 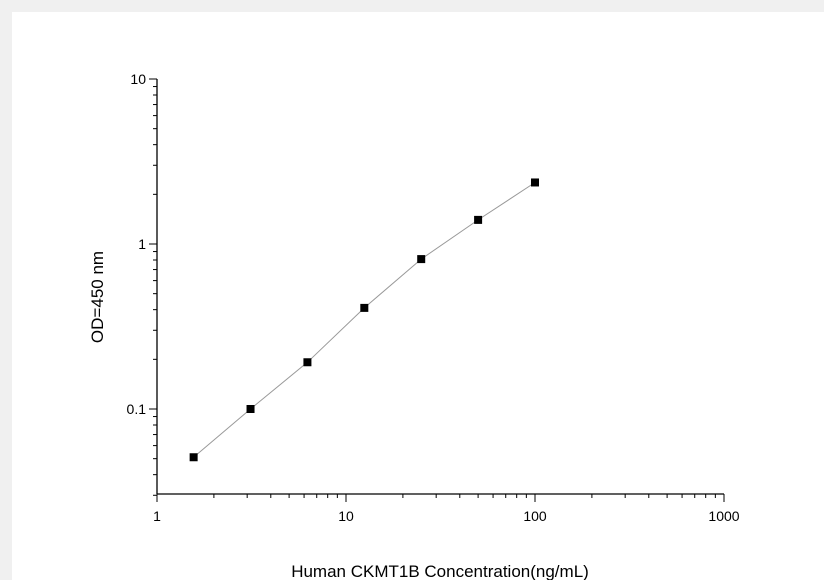 What do you see at coordinates (157, 516) in the screenshot?
I see `x-tick-label: 1` at bounding box center [157, 516].